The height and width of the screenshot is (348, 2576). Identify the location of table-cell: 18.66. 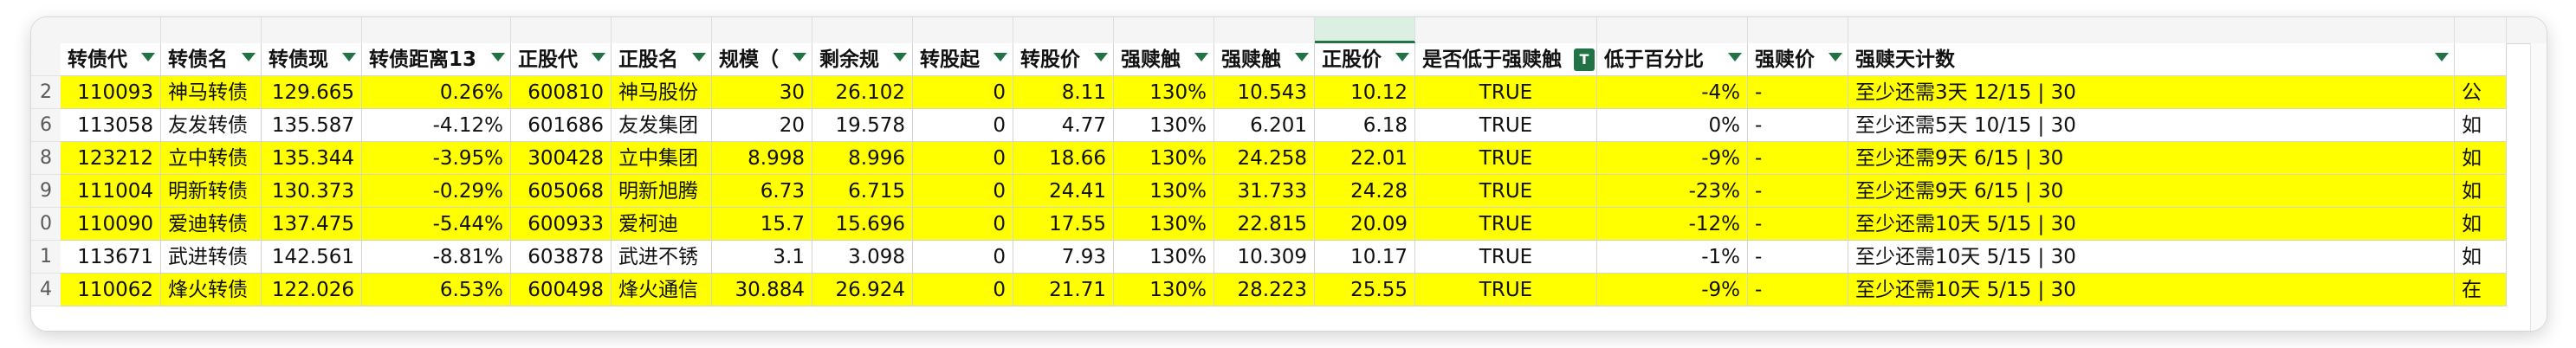
(1063, 158).